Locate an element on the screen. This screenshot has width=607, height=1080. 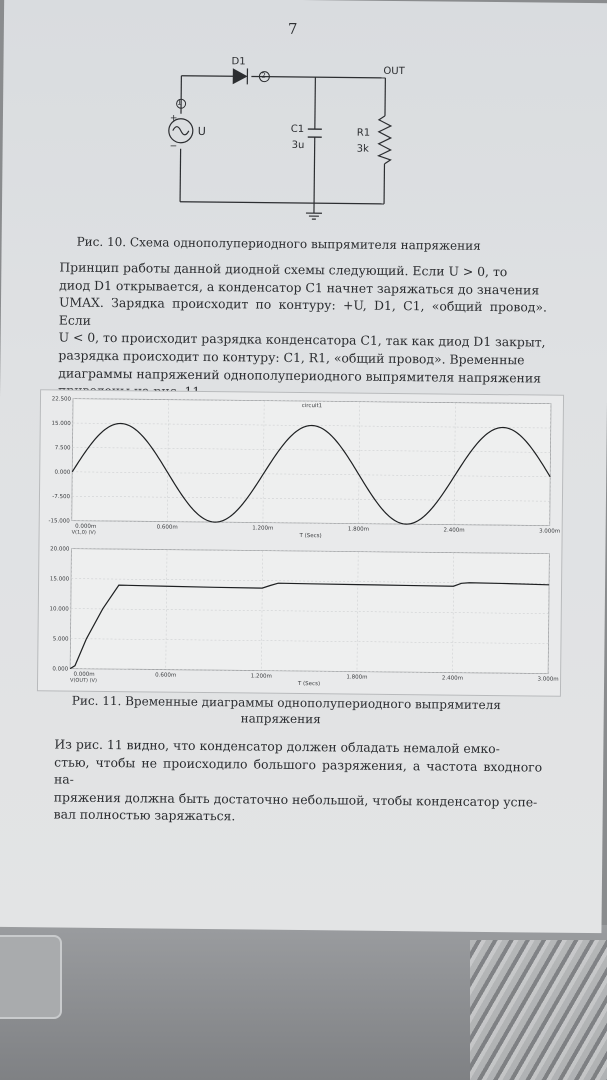
node-2-label: 2 is located at coordinates (263, 75).